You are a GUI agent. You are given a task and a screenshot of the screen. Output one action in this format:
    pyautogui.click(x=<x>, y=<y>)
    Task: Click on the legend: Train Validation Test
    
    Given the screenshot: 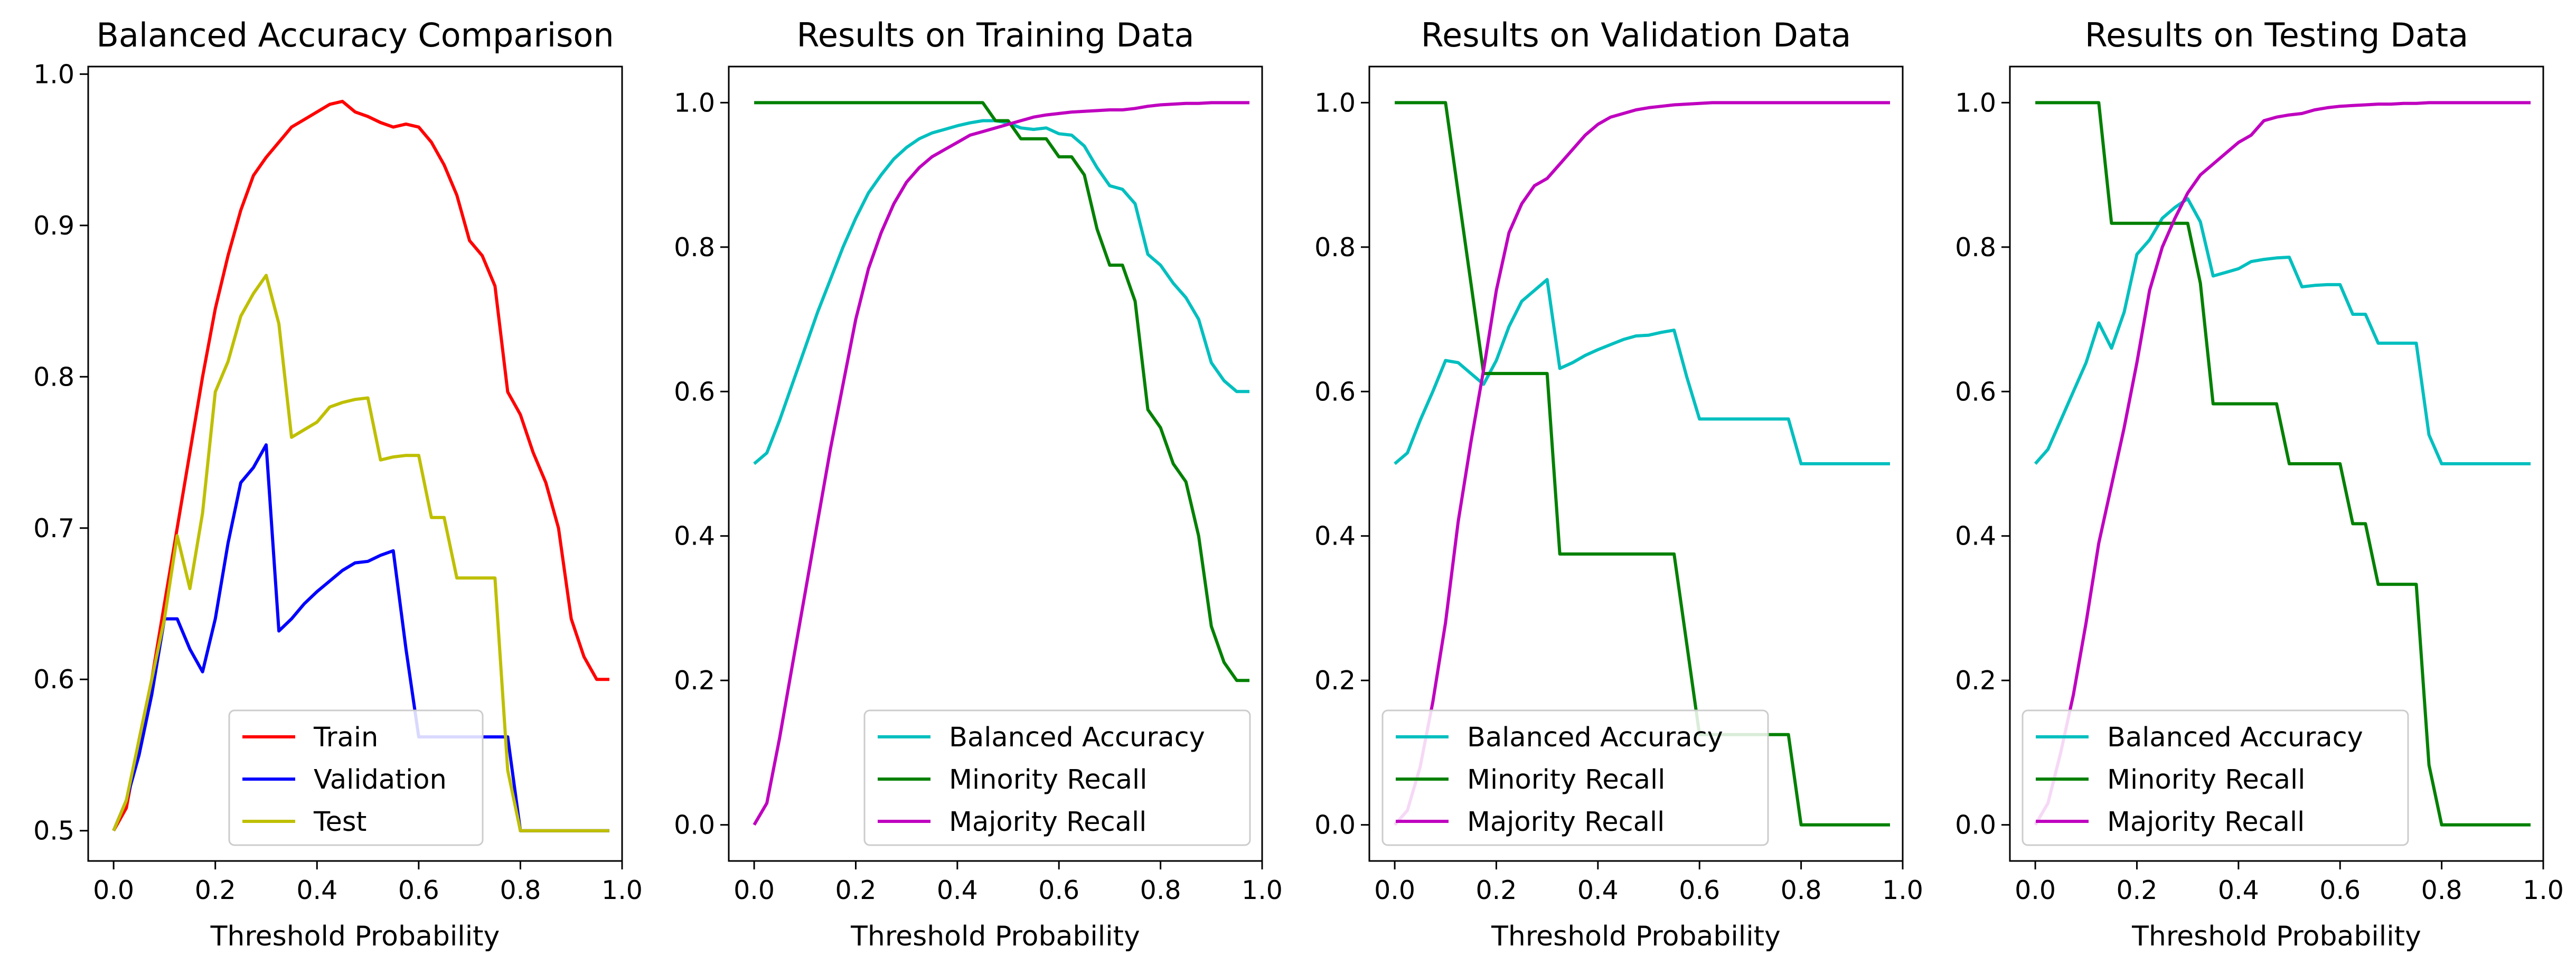 What is the action you would take?
    pyautogui.click(x=356, y=778)
    